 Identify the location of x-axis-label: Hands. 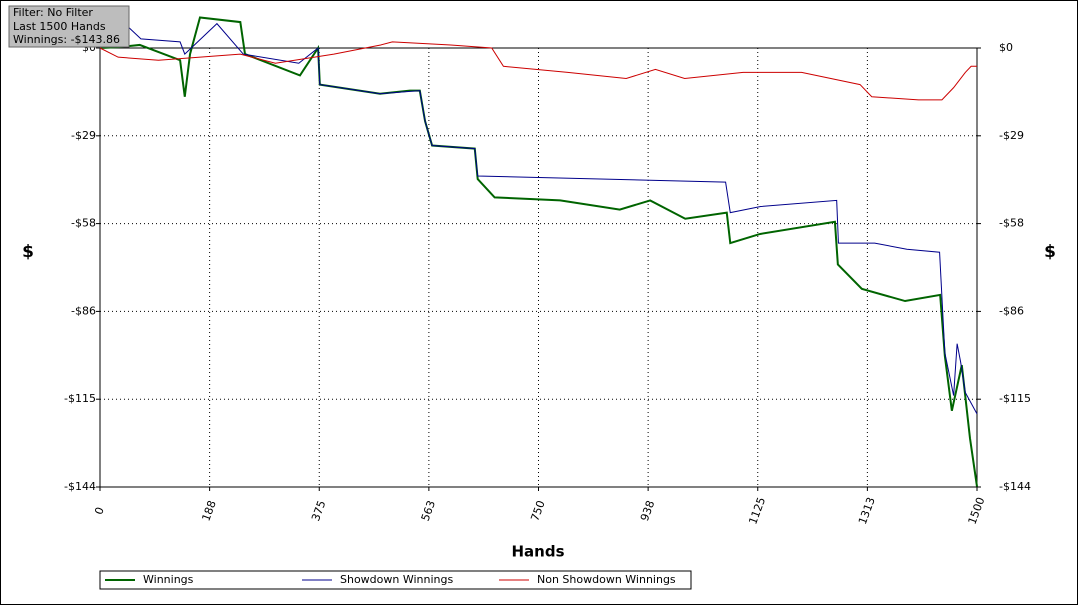
(537, 552).